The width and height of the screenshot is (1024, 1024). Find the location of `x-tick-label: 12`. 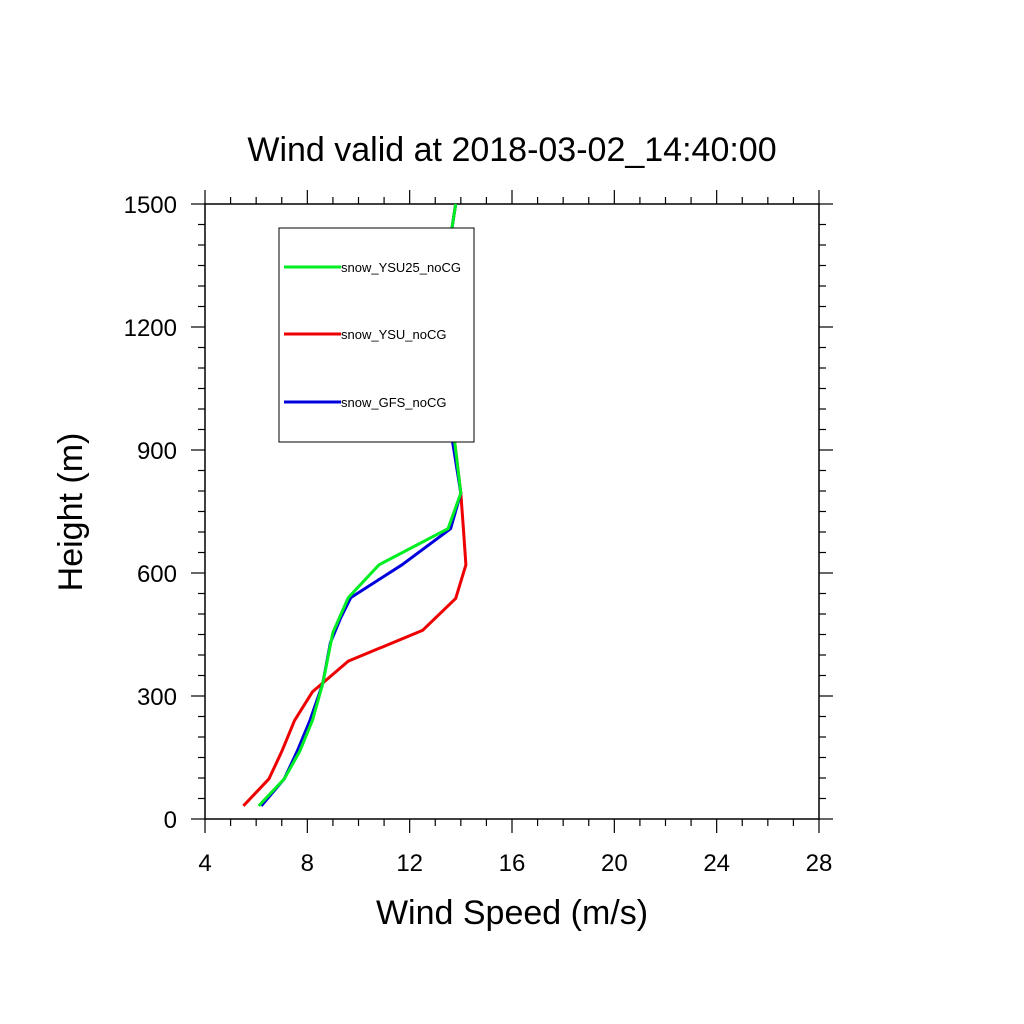

x-tick-label: 12 is located at coordinates (409, 863).